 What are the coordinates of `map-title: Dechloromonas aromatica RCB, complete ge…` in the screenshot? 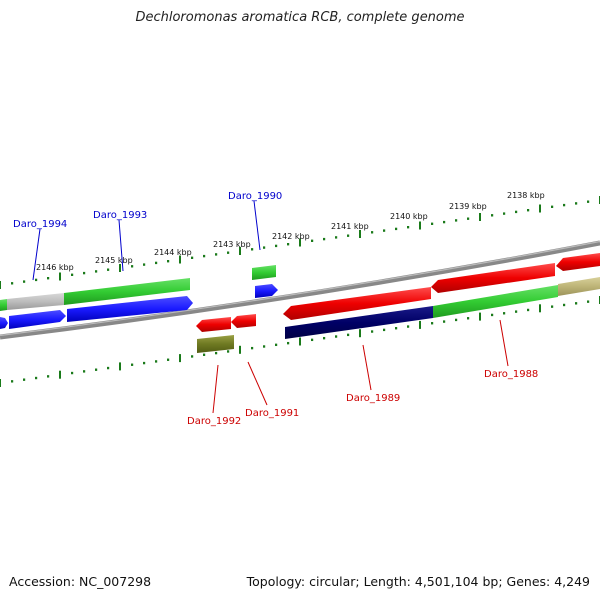 It's located at (300, 17).